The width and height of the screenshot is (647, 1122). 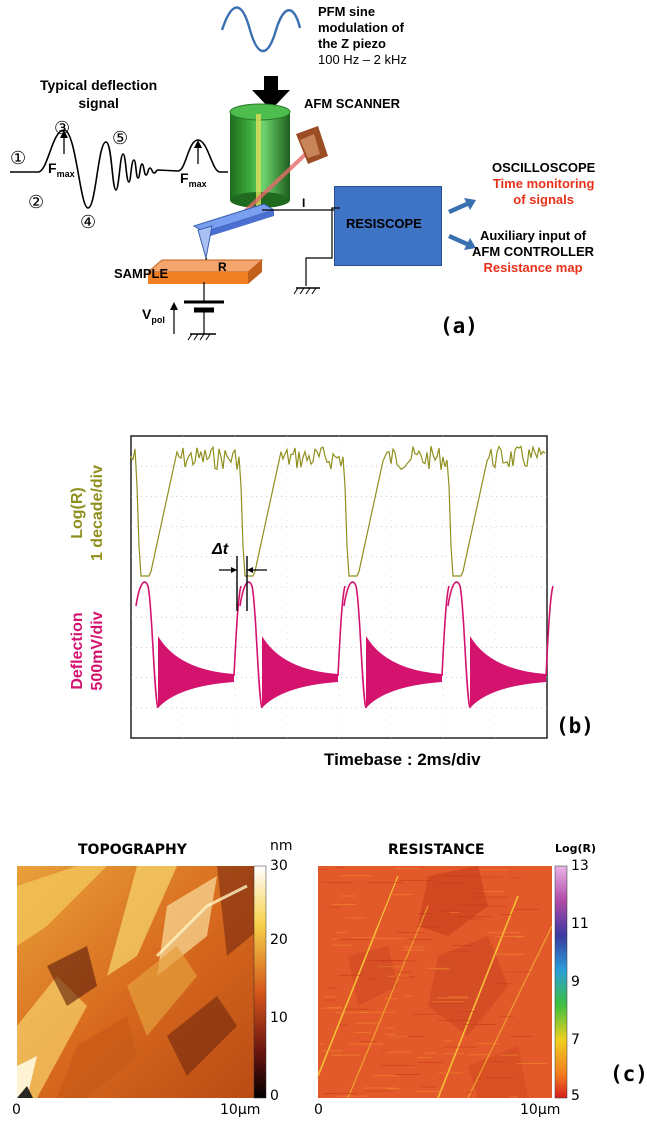 What do you see at coordinates (99, 94) in the screenshot?
I see `typical-signal-title: Typical deflection signal` at bounding box center [99, 94].